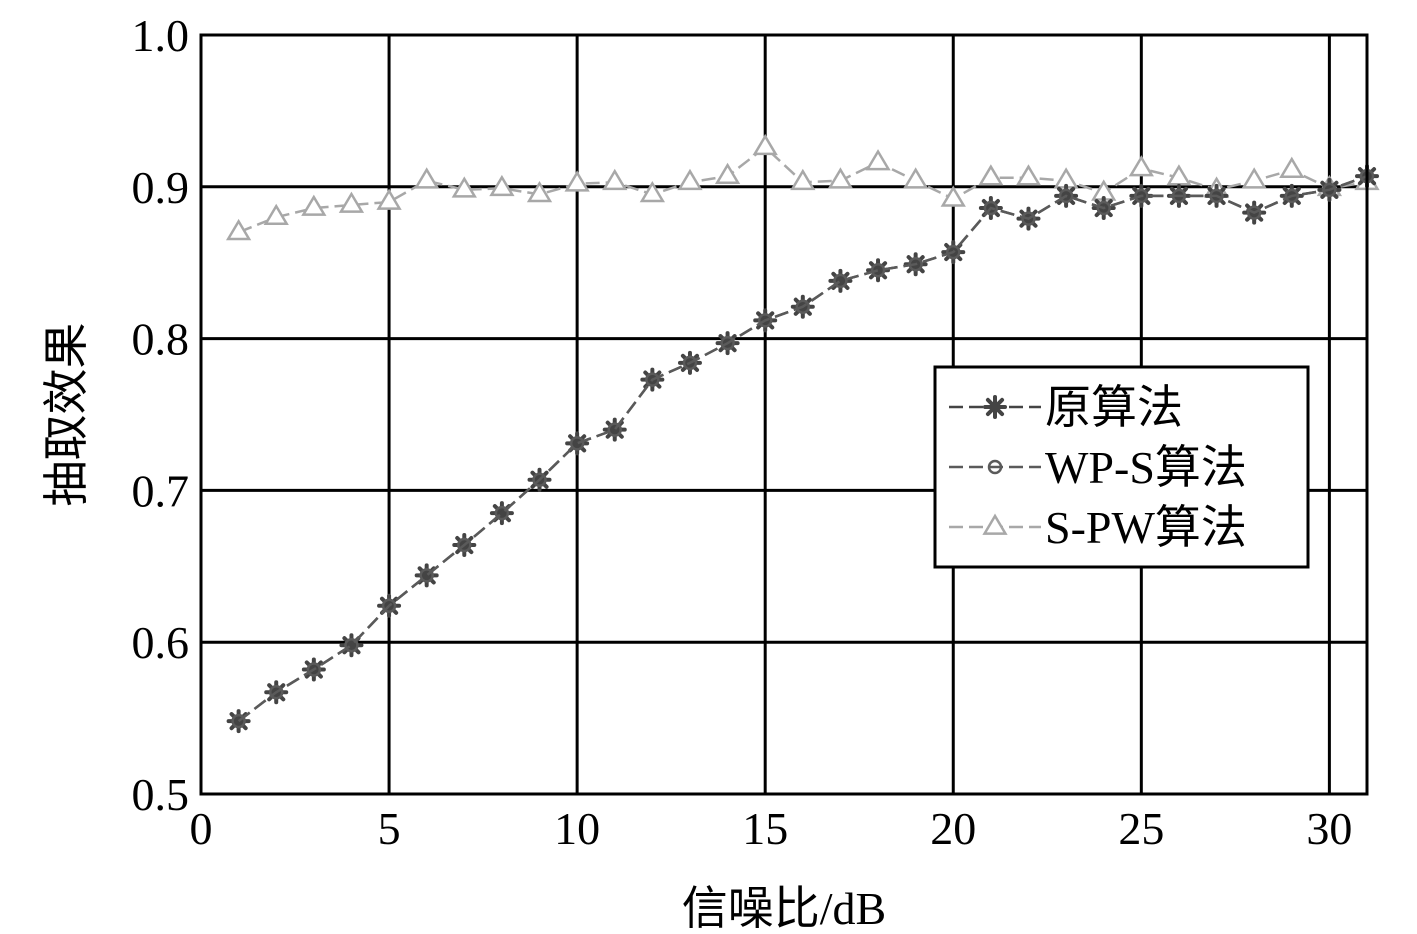  Describe the element at coordinates (161, 339) in the screenshot. I see `y-tick-label: 0.8` at that location.